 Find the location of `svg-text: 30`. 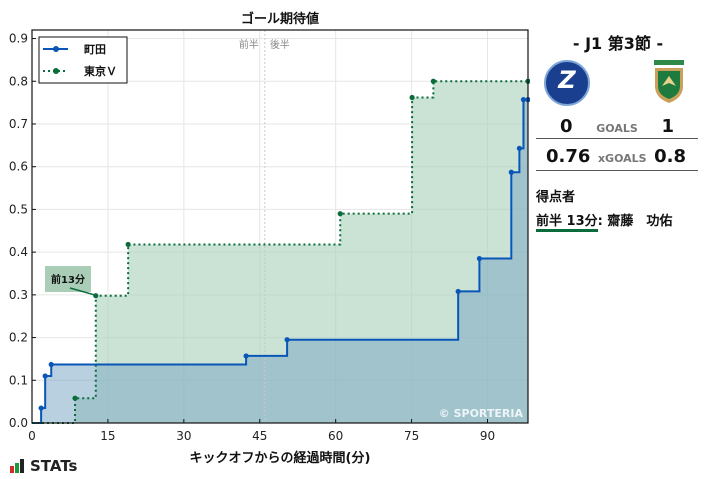

svg-text: 30 is located at coordinates (183, 436).